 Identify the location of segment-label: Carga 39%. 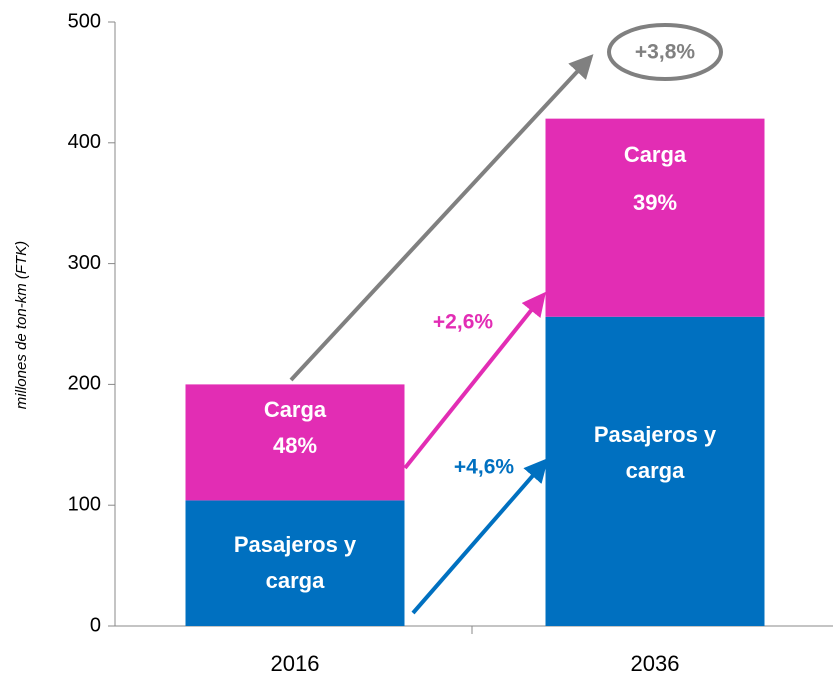
(655, 218).